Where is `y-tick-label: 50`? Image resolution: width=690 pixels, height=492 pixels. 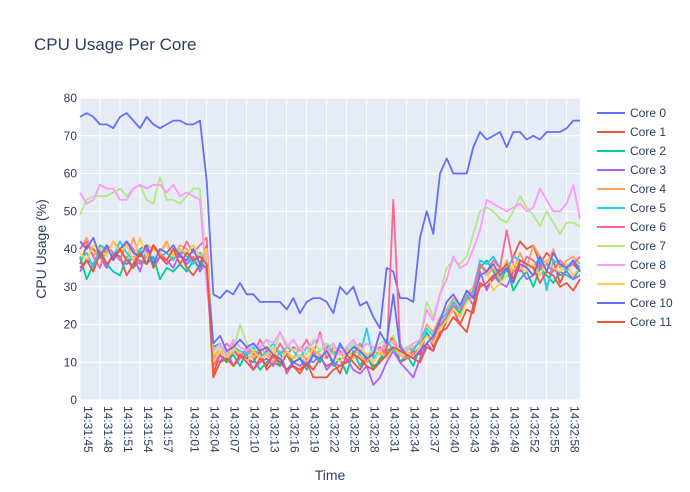
y-tick-label: 50 is located at coordinates (71, 211).